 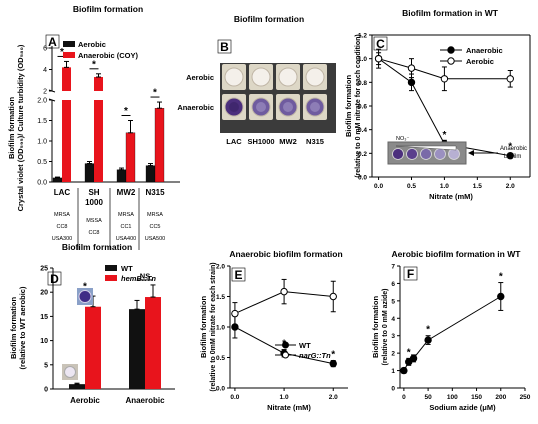 I want to click on panel-a-ytick-label-lower: 0.0, so click(x=42, y=183).